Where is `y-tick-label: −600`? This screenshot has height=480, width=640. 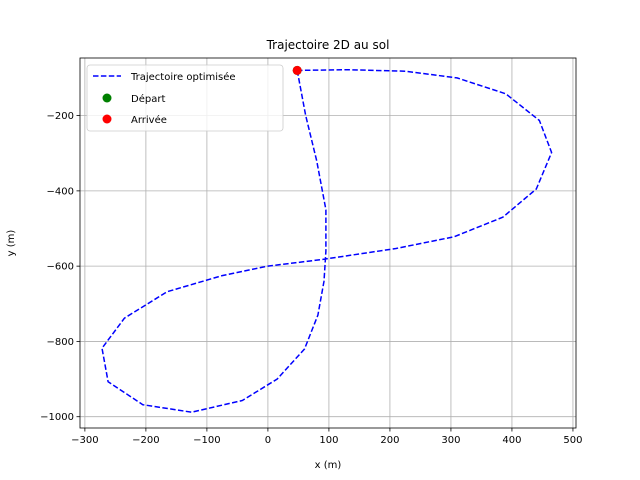
y-tick-label: −600 is located at coordinates (60, 267).